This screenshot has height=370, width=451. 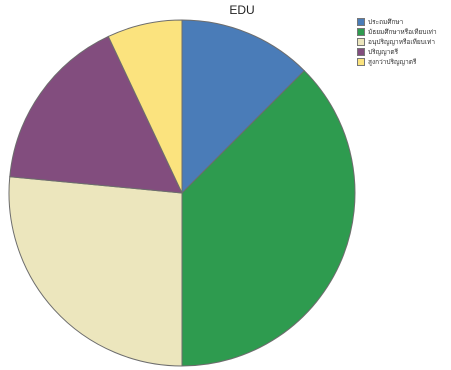 I want to click on legend-item-0: ประถมศึกษา, so click(x=403, y=22).